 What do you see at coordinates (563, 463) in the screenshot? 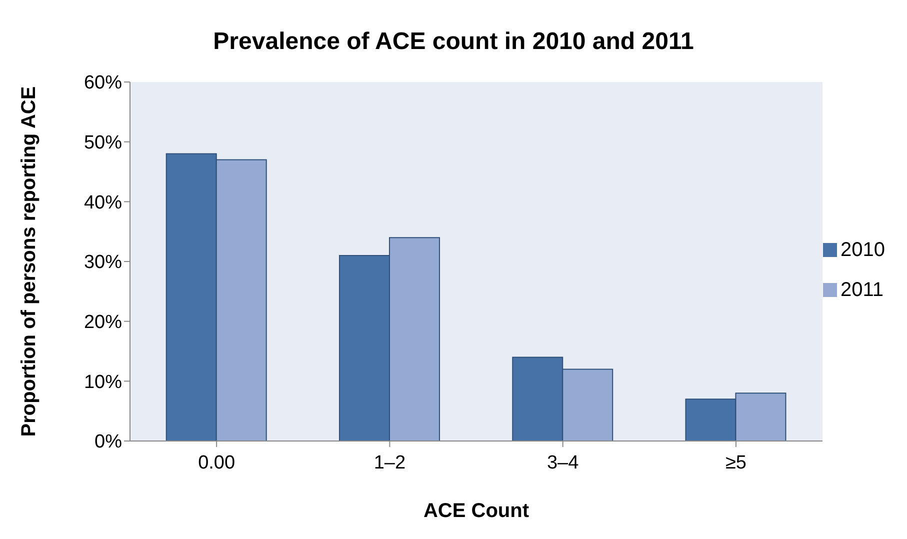
I see `x-tick-label: 3–4` at bounding box center [563, 463].